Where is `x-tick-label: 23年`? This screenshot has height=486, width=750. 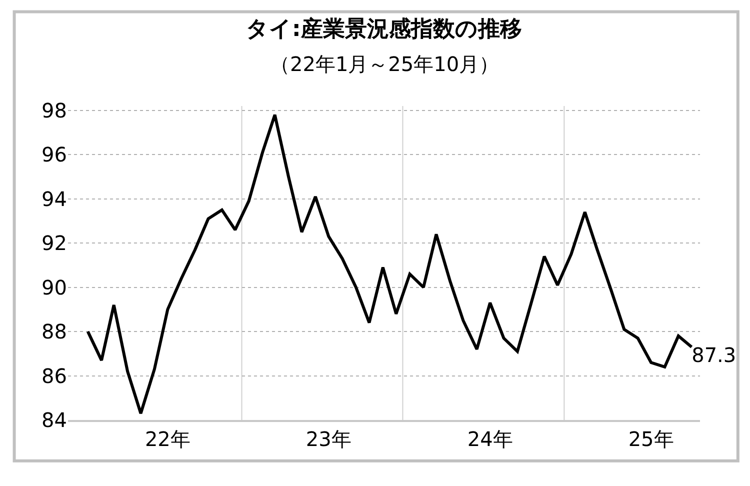
x-tick-label: 23年 is located at coordinates (329, 439).